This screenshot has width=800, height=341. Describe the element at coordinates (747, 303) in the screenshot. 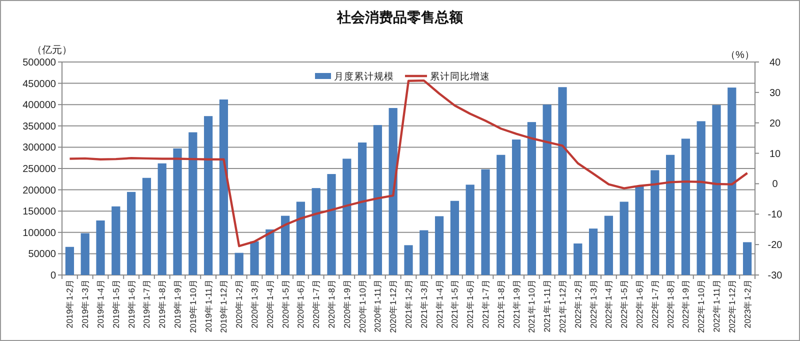

I see `x-tick-label: 2023年1-2月` at that location.